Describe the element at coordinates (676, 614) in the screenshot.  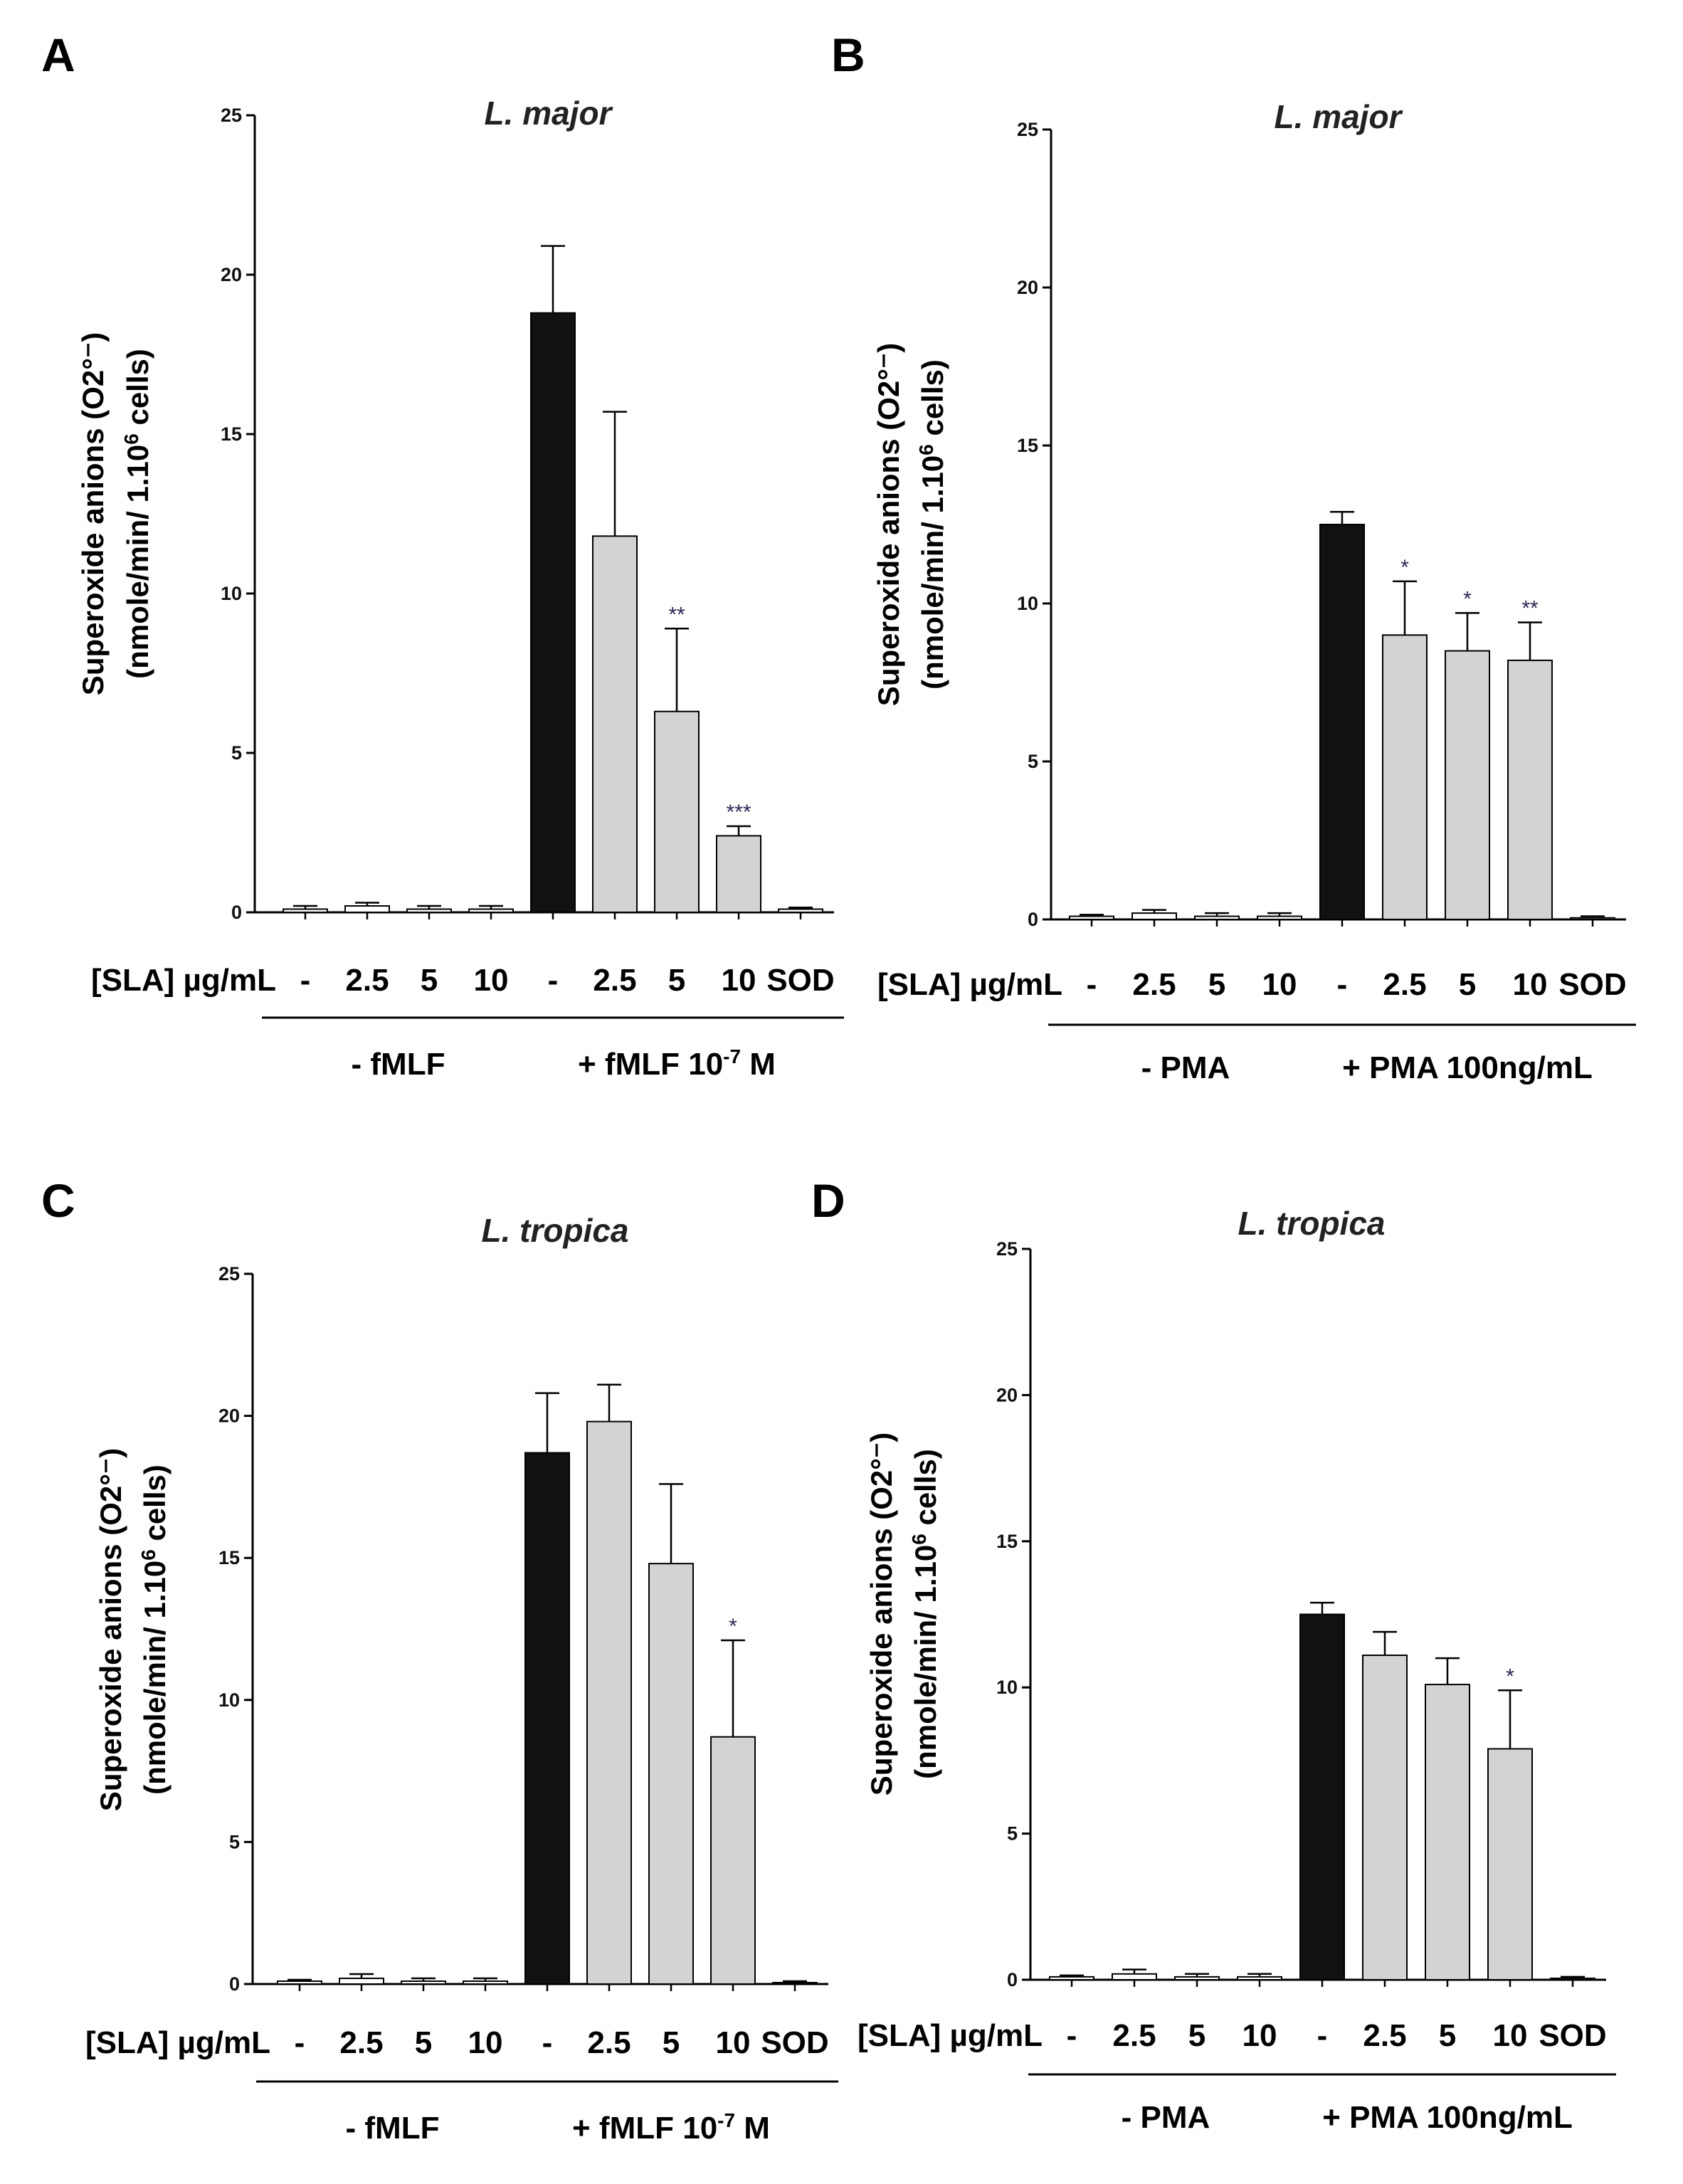
I see `significance-marker: **` at that location.